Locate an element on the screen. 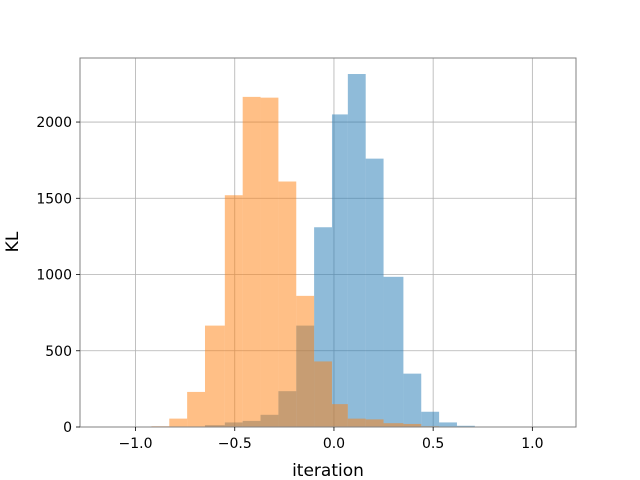  y-tick-label: 1000 is located at coordinates (54, 276).